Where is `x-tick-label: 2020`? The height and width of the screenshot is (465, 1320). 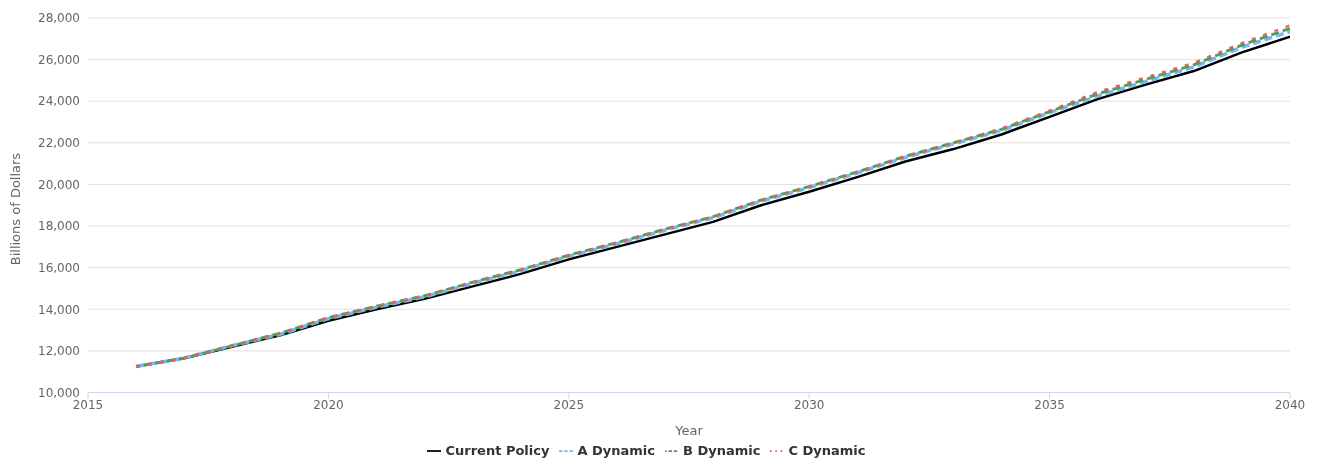 x-tick-label: 2020 is located at coordinates (328, 405).